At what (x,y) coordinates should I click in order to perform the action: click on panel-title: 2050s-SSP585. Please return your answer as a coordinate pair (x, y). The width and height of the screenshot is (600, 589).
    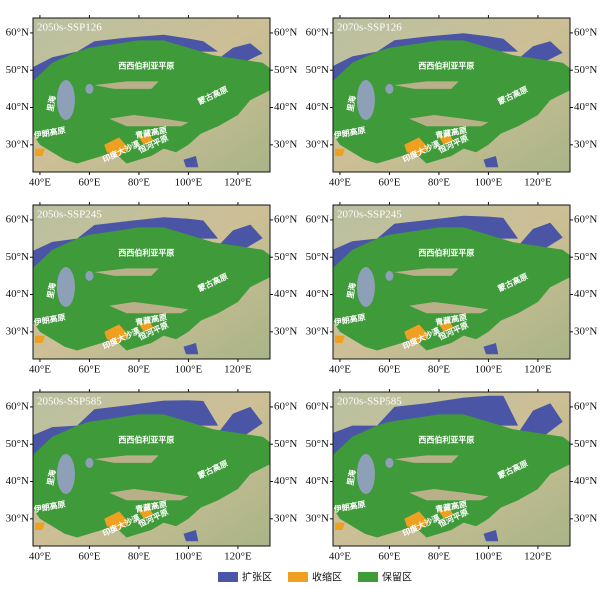
    Looking at the image, I should click on (69, 402).